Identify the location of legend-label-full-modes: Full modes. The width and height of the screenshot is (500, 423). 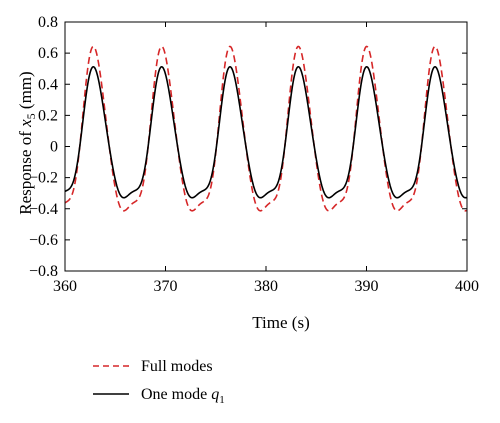
(177, 366).